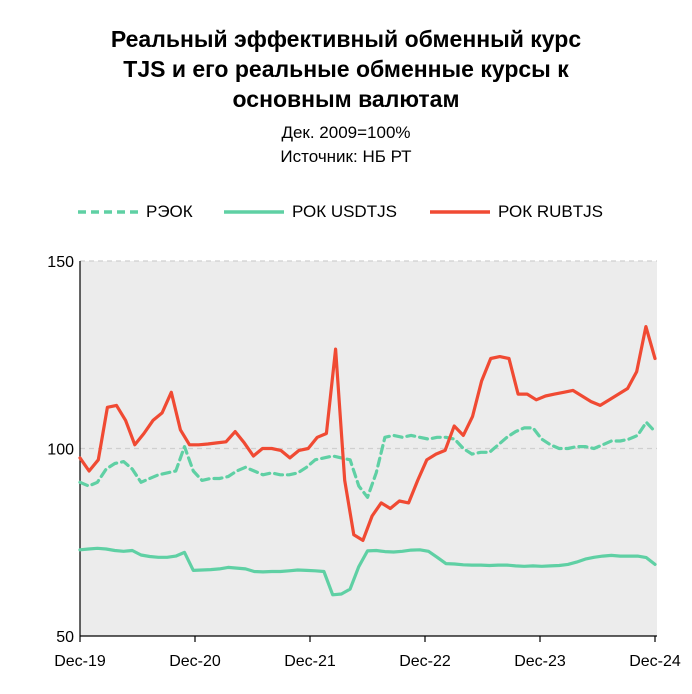 The width and height of the screenshot is (692, 694). I want to click on legend-label-reok: РЭОК, so click(169, 211).